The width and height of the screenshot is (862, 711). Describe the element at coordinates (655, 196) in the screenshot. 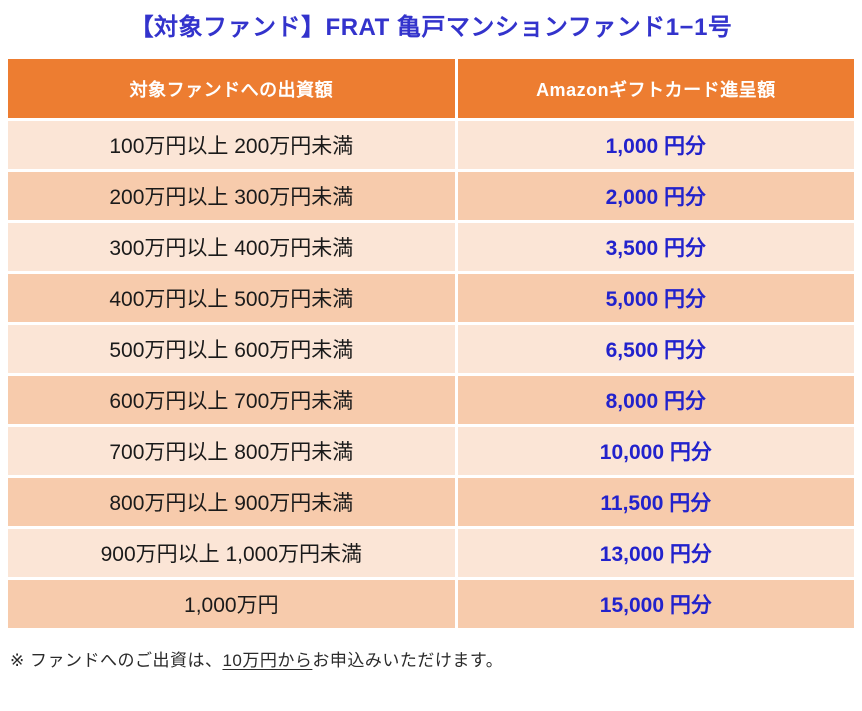

I see `gift-amount-cell: 2,000 円分` at that location.